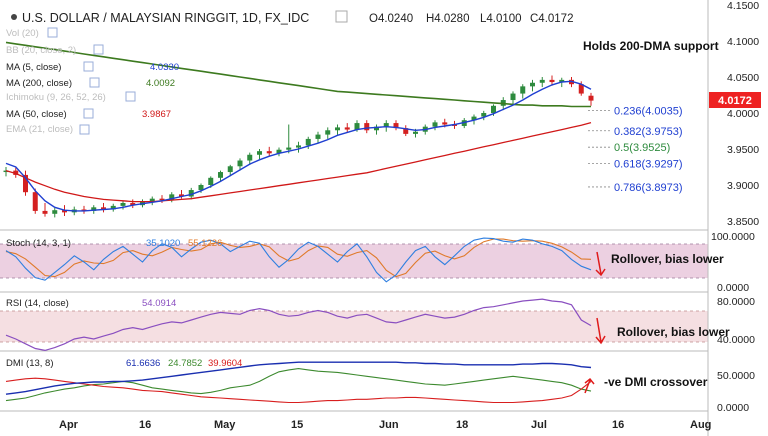 This screenshot has width=768, height=436. I want to click on rsi-value: 54.0914, so click(159, 303).